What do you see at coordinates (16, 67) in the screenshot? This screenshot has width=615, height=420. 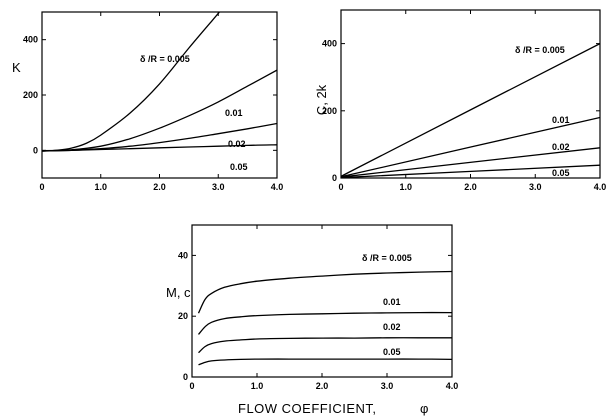 I see `y-axis-label: K` at bounding box center [16, 67].